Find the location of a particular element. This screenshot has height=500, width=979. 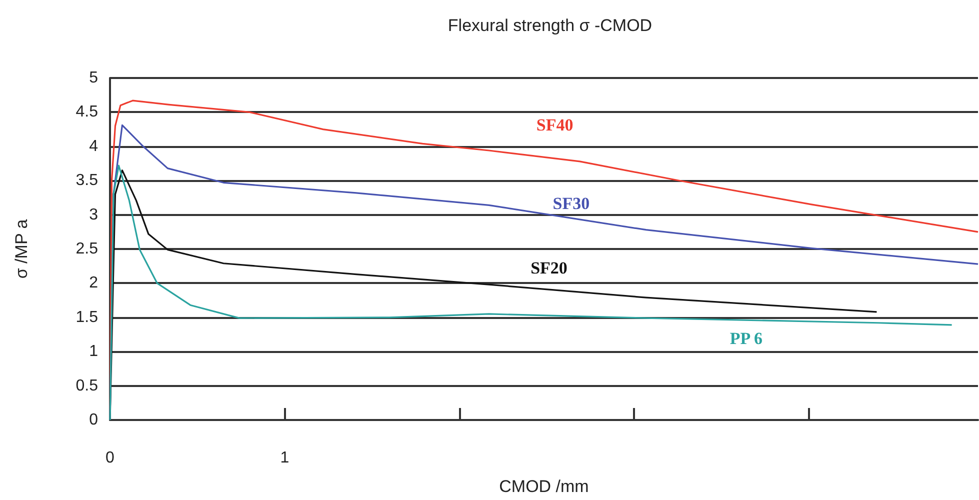

series-label: SF40 is located at coordinates (555, 124).